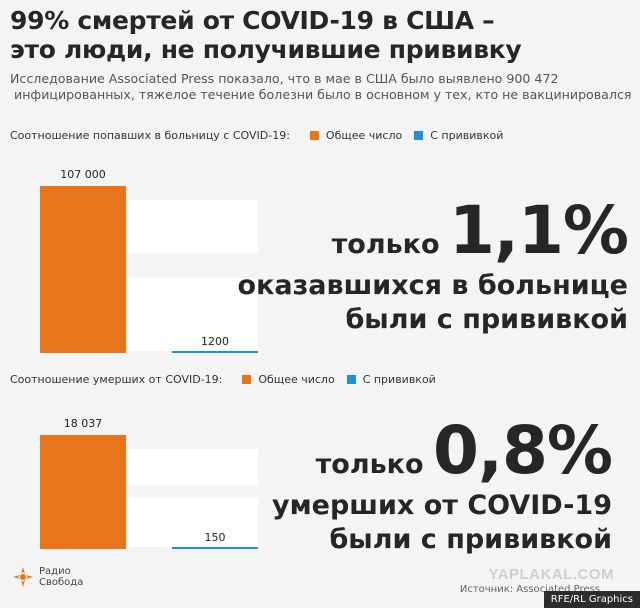 The width and height of the screenshot is (640, 608). Describe the element at coordinates (374, 464) in the screenshot. I see `callout2-prefix: только` at that location.